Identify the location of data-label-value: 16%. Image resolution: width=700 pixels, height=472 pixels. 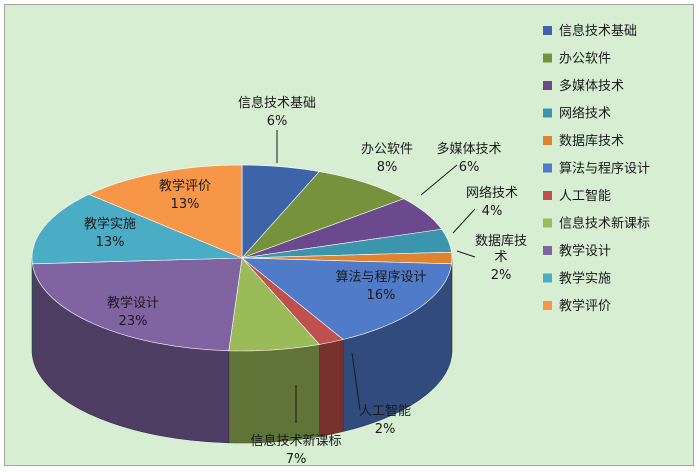
(381, 295).